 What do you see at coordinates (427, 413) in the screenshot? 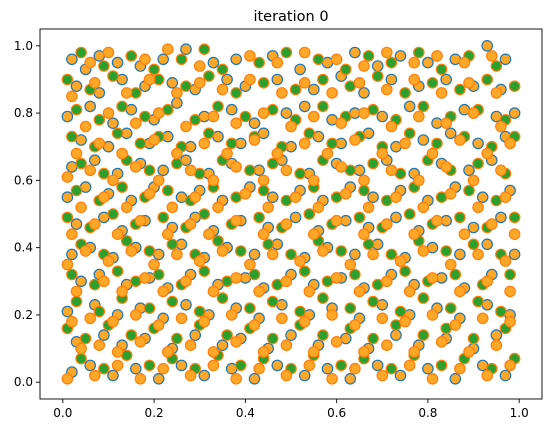
I see `x-tick-label: 0.8` at bounding box center [427, 413].